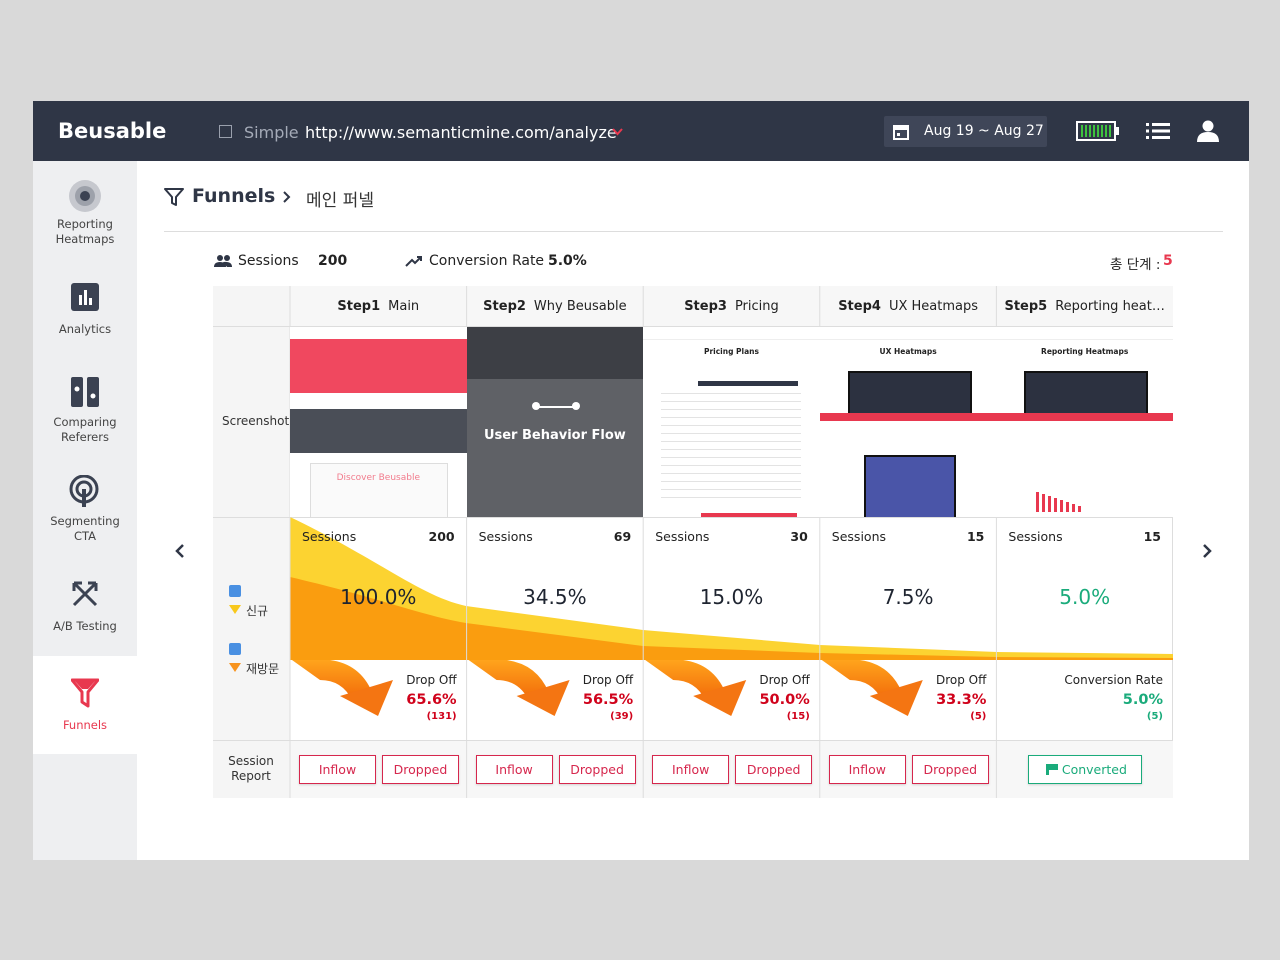 The width and height of the screenshot is (1280, 960). What do you see at coordinates (85, 594) in the screenshot?
I see `ab-icon` at bounding box center [85, 594].